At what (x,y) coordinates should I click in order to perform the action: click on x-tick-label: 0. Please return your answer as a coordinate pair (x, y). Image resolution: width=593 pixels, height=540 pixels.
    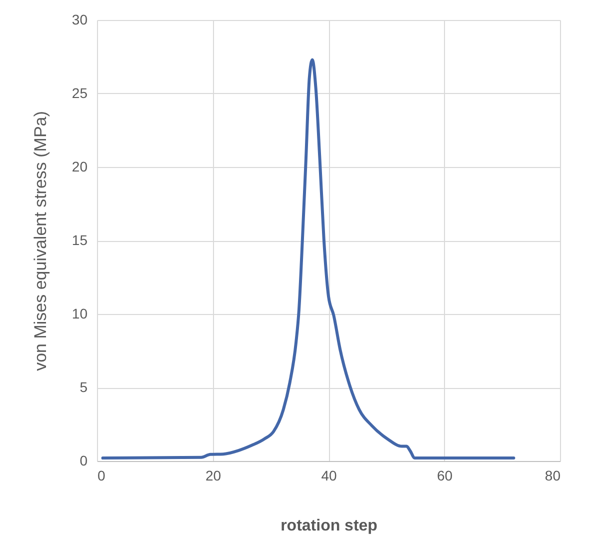
    Looking at the image, I should click on (102, 476).